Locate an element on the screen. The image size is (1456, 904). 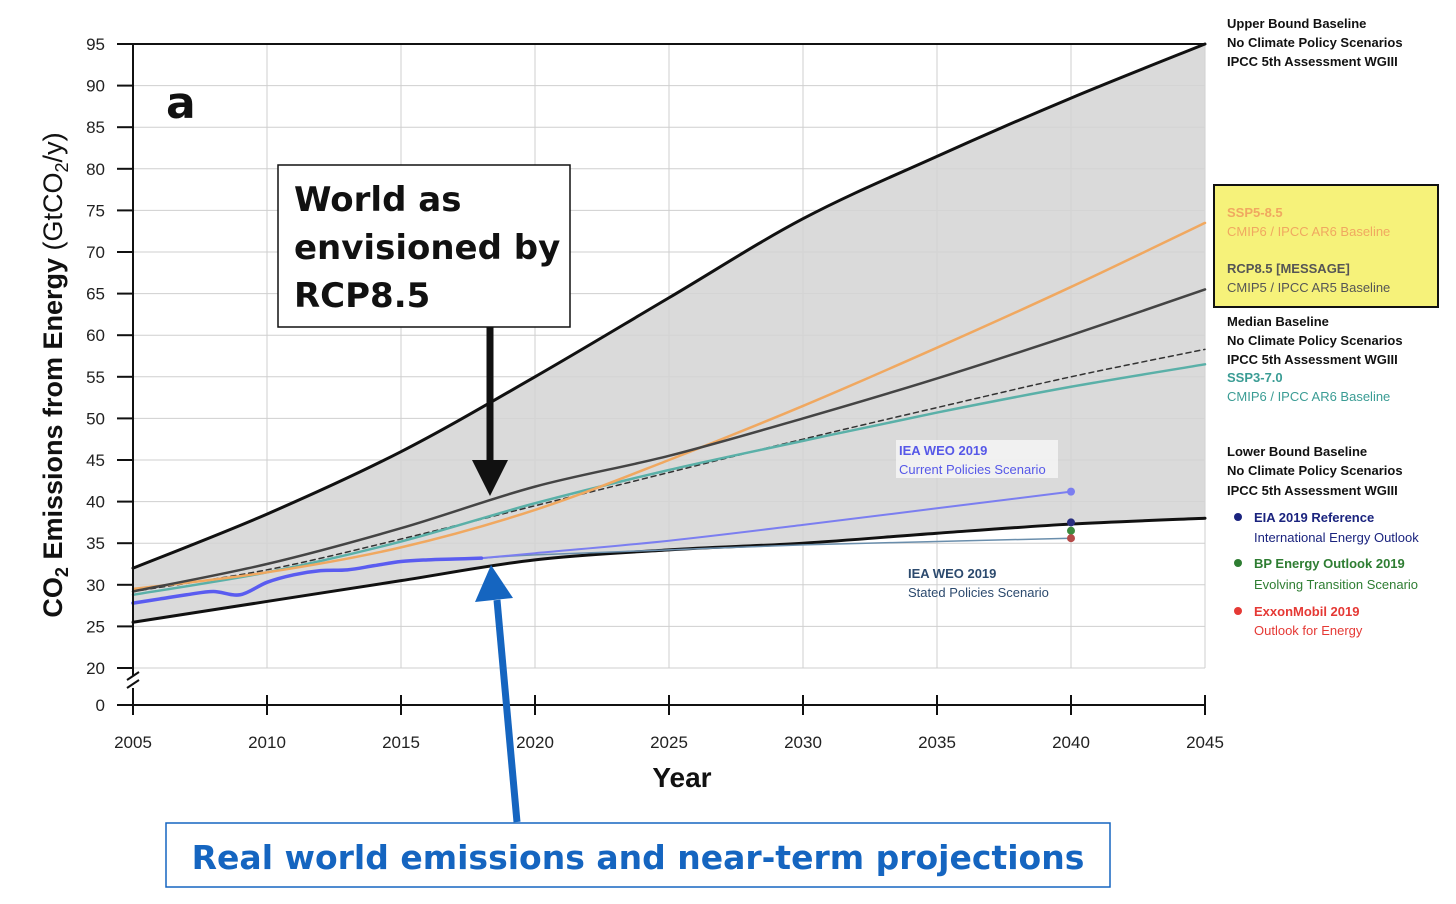
rcp85-callout-arrow-head is located at coordinates (490, 478).